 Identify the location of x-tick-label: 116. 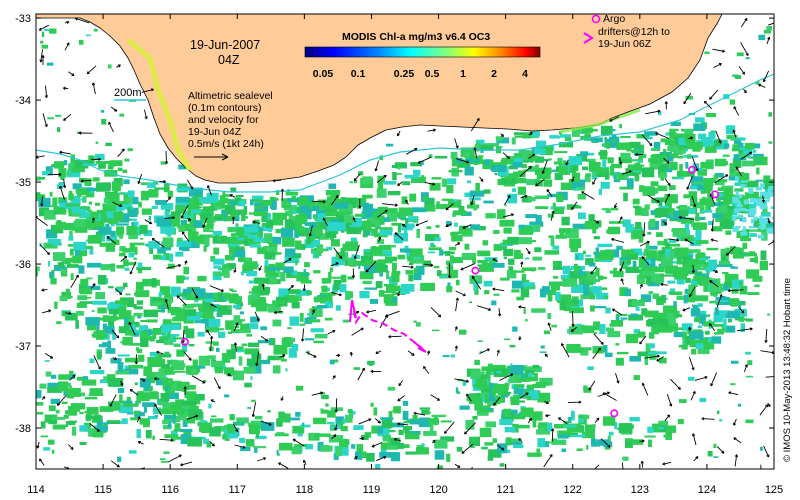
(170, 490).